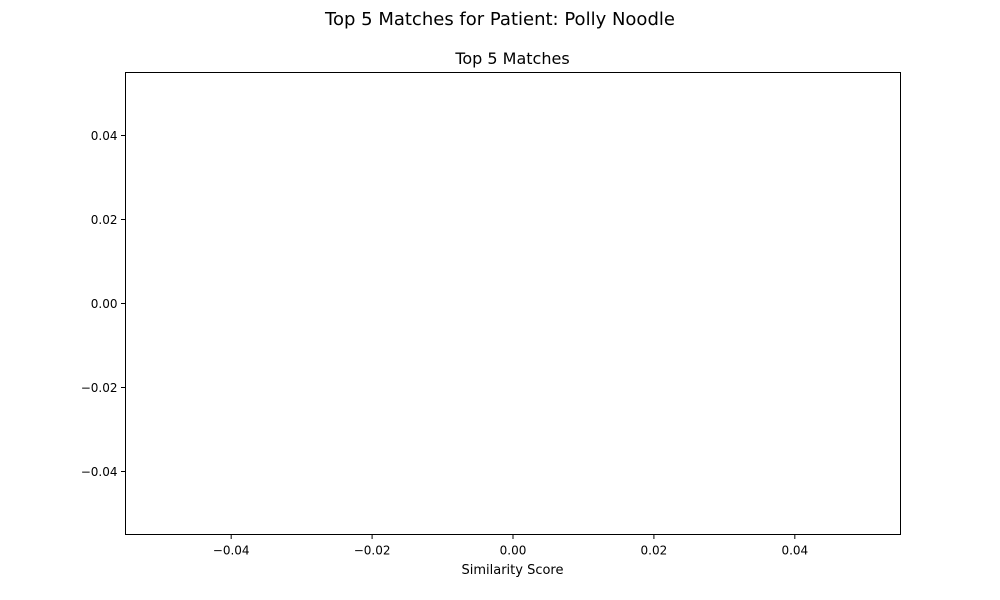  What do you see at coordinates (512, 570) in the screenshot?
I see `x-axis-label: Similarity Score` at bounding box center [512, 570].